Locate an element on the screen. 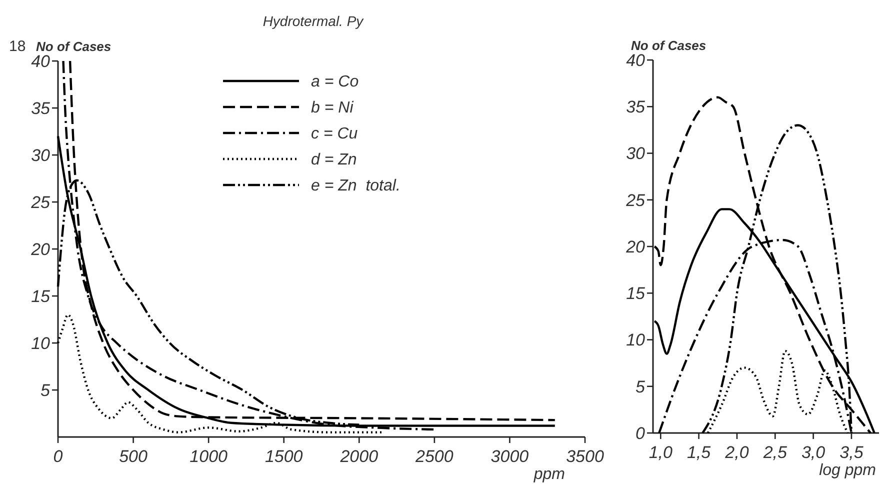 The image size is (887, 486). text: 18 is located at coordinates (17, 46).